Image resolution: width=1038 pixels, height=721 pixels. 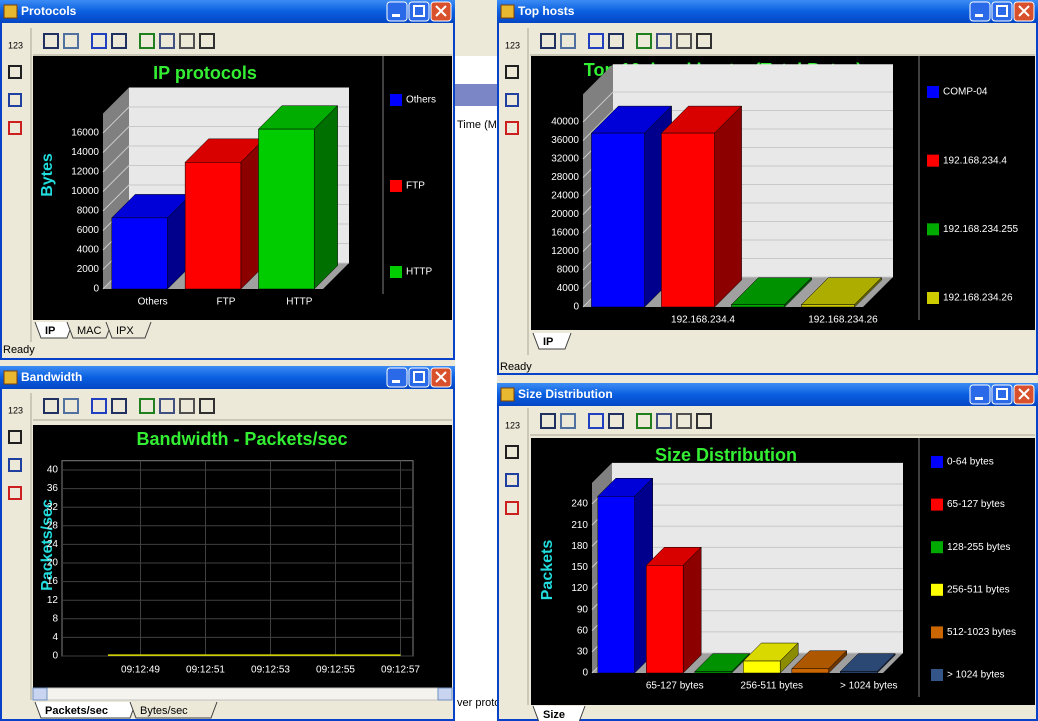 What do you see at coordinates (419, 272) in the screenshot?
I see `legend-label: HTTP` at bounding box center [419, 272].